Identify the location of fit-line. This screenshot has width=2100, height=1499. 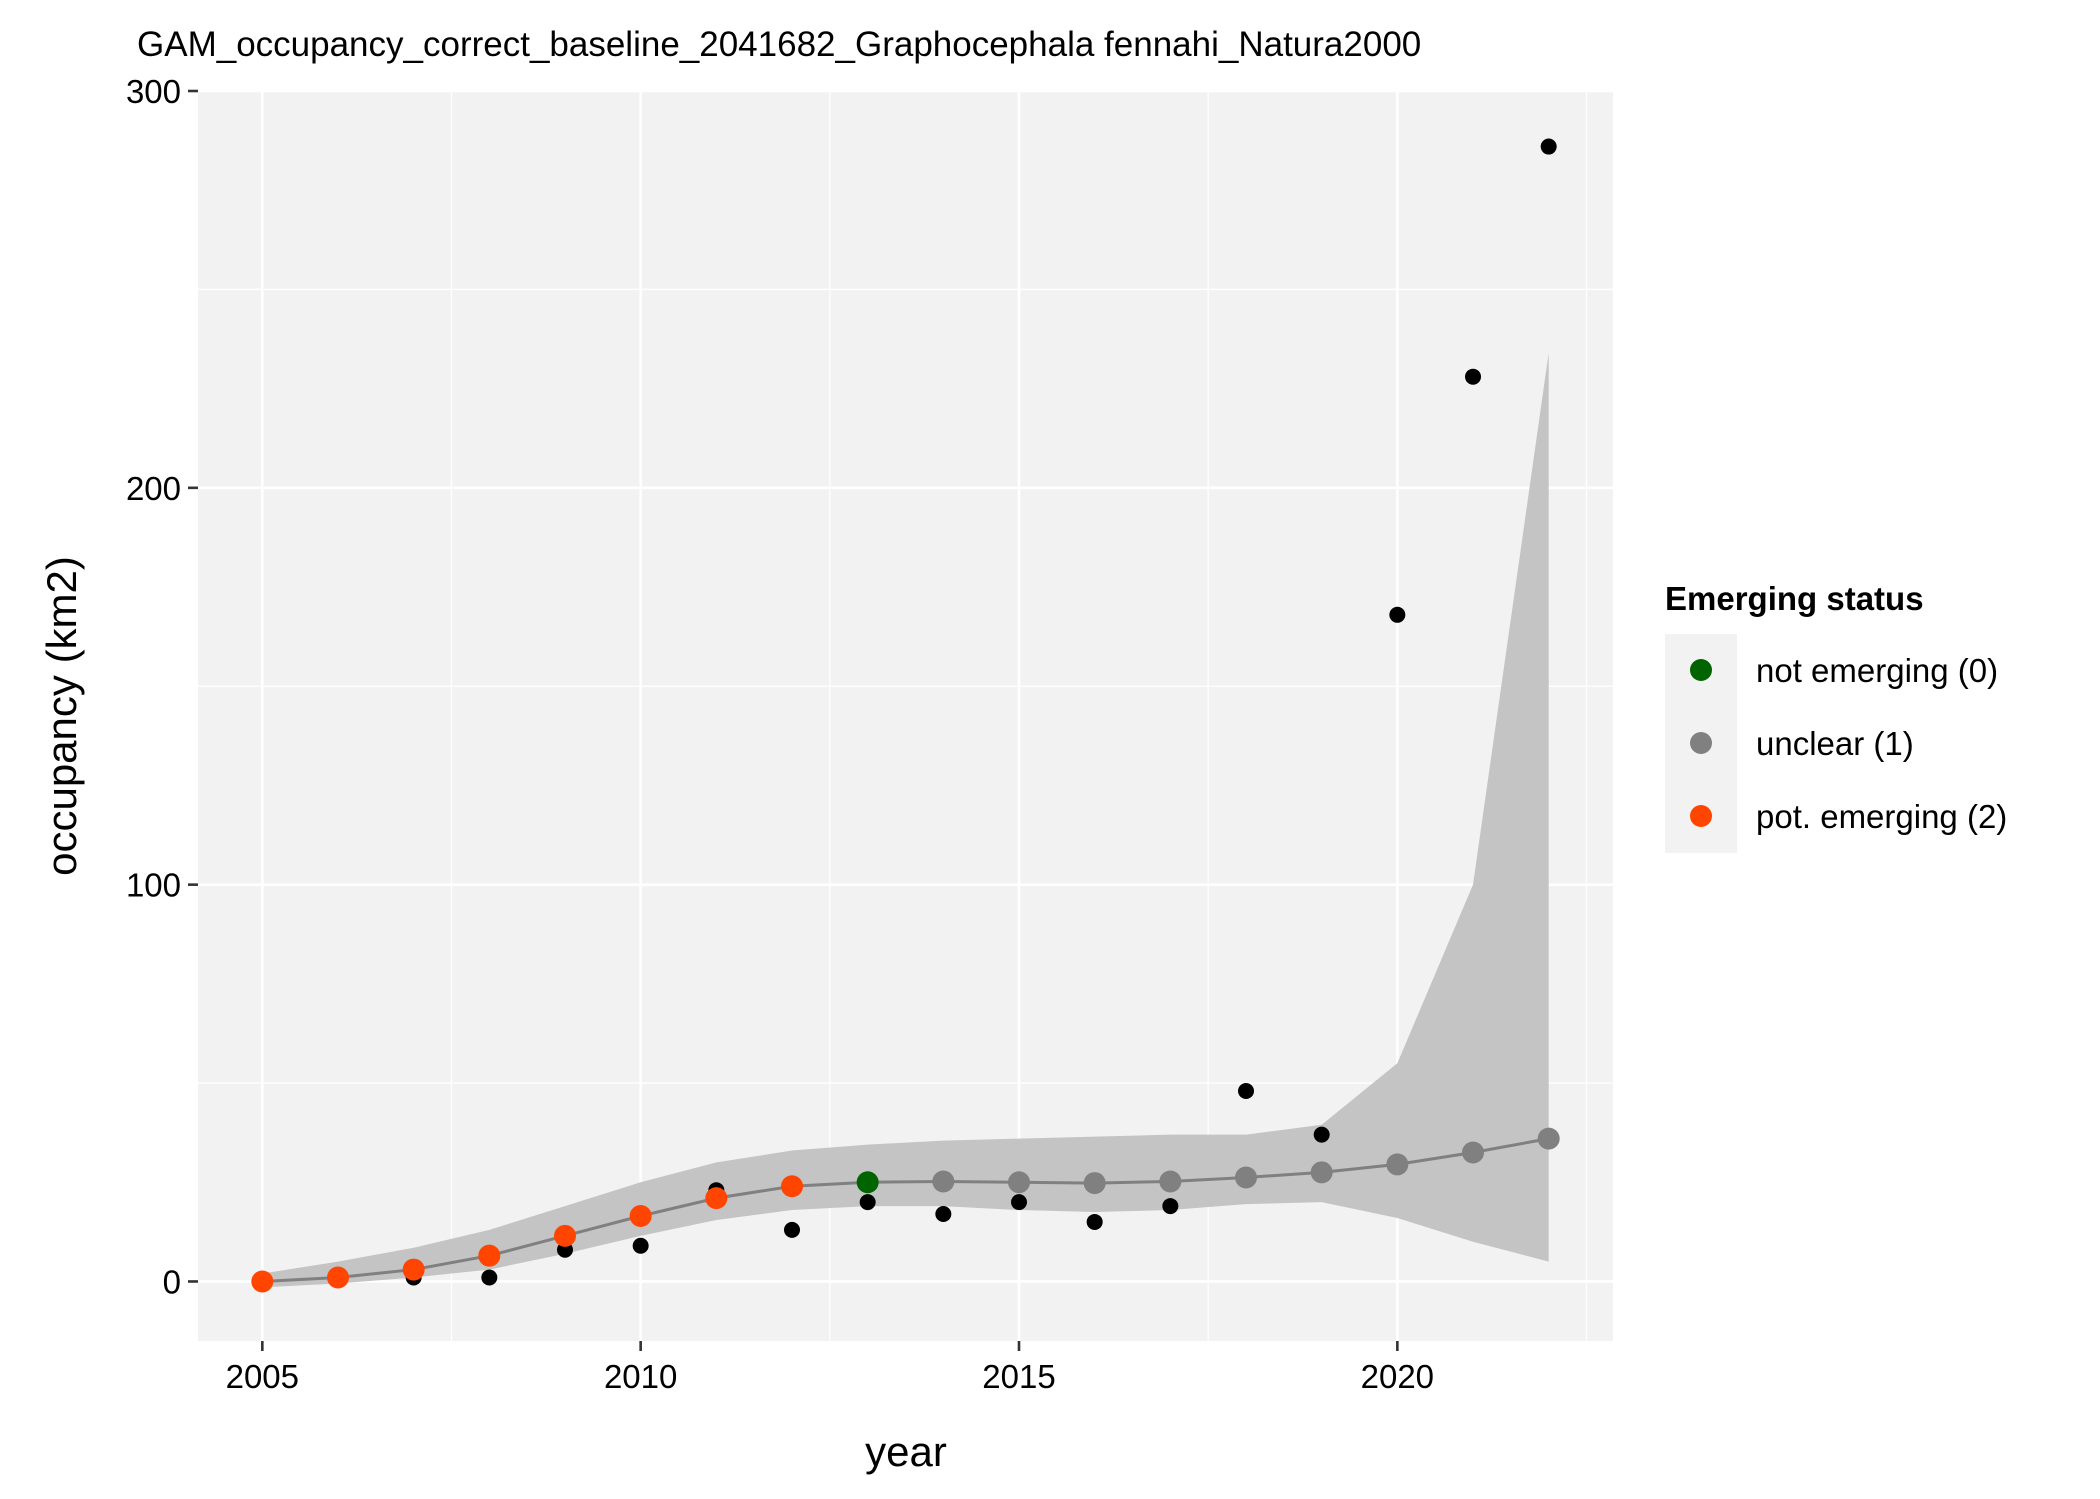
(905, 1210).